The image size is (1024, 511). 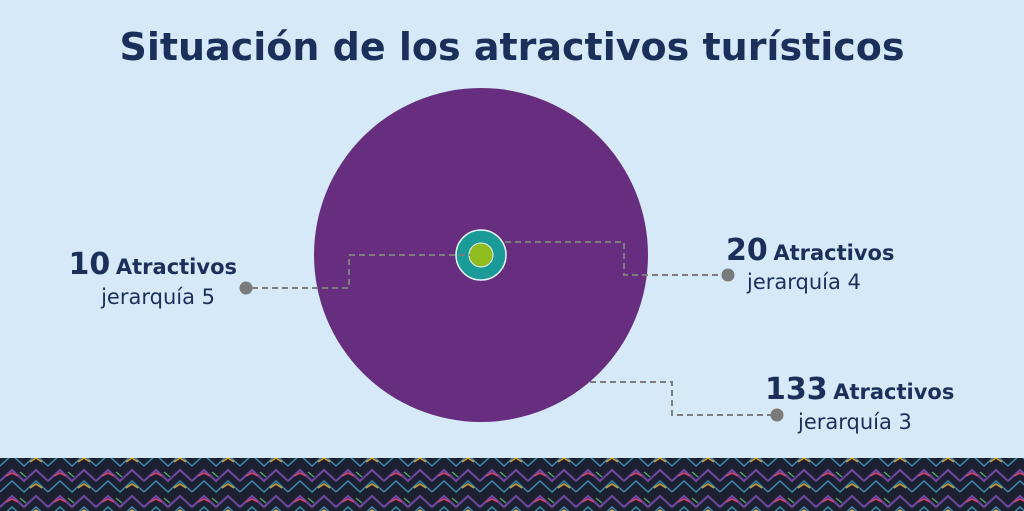 What do you see at coordinates (157, 297) in the screenshot?
I see `level: jerarquía 5` at bounding box center [157, 297].